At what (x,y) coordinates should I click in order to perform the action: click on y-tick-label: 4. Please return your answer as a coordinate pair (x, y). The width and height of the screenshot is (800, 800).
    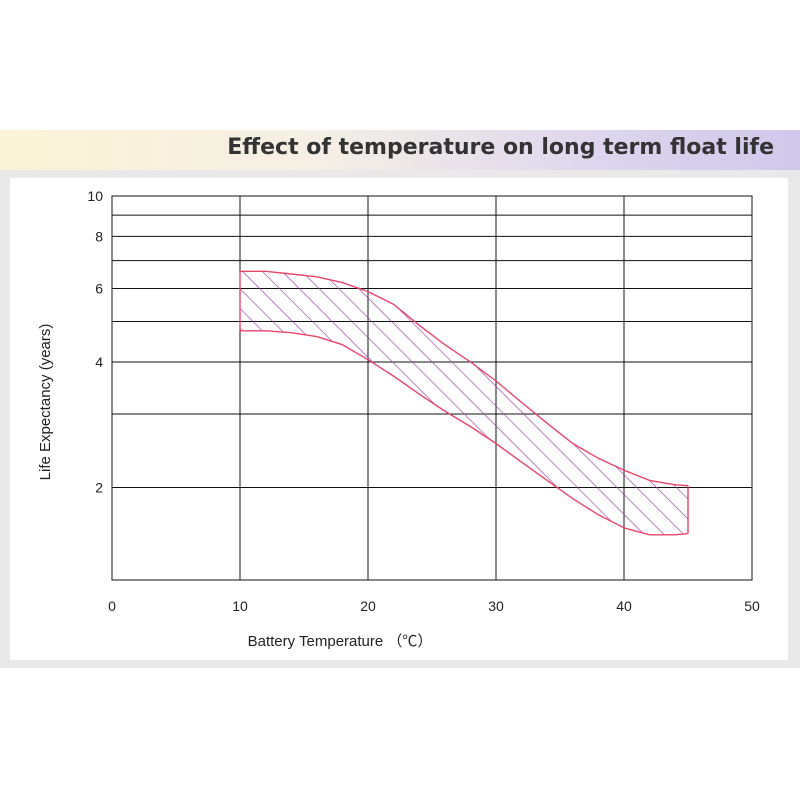
    Looking at the image, I should click on (99, 362).